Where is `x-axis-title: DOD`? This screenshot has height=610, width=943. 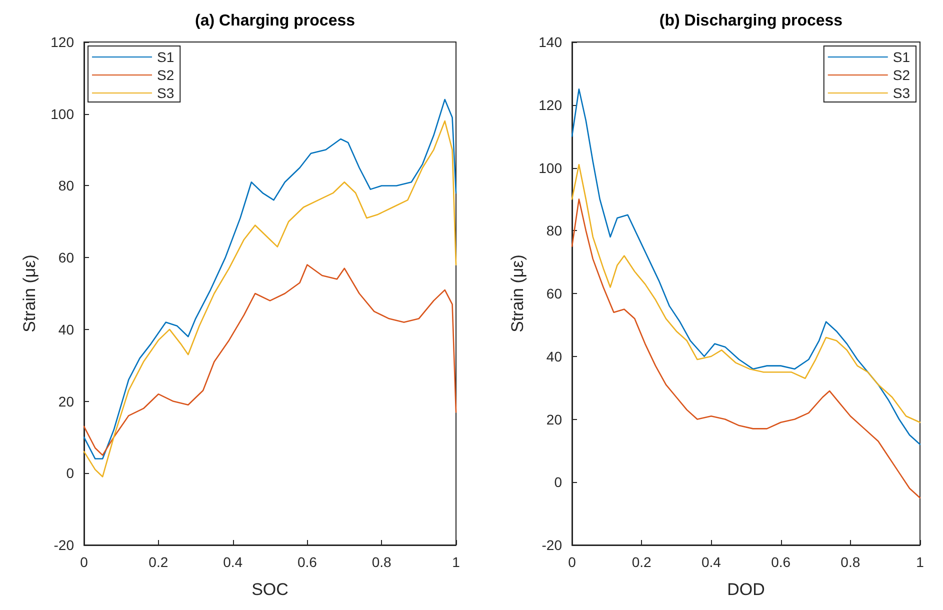 x-axis-title: DOD is located at coordinates (746, 589).